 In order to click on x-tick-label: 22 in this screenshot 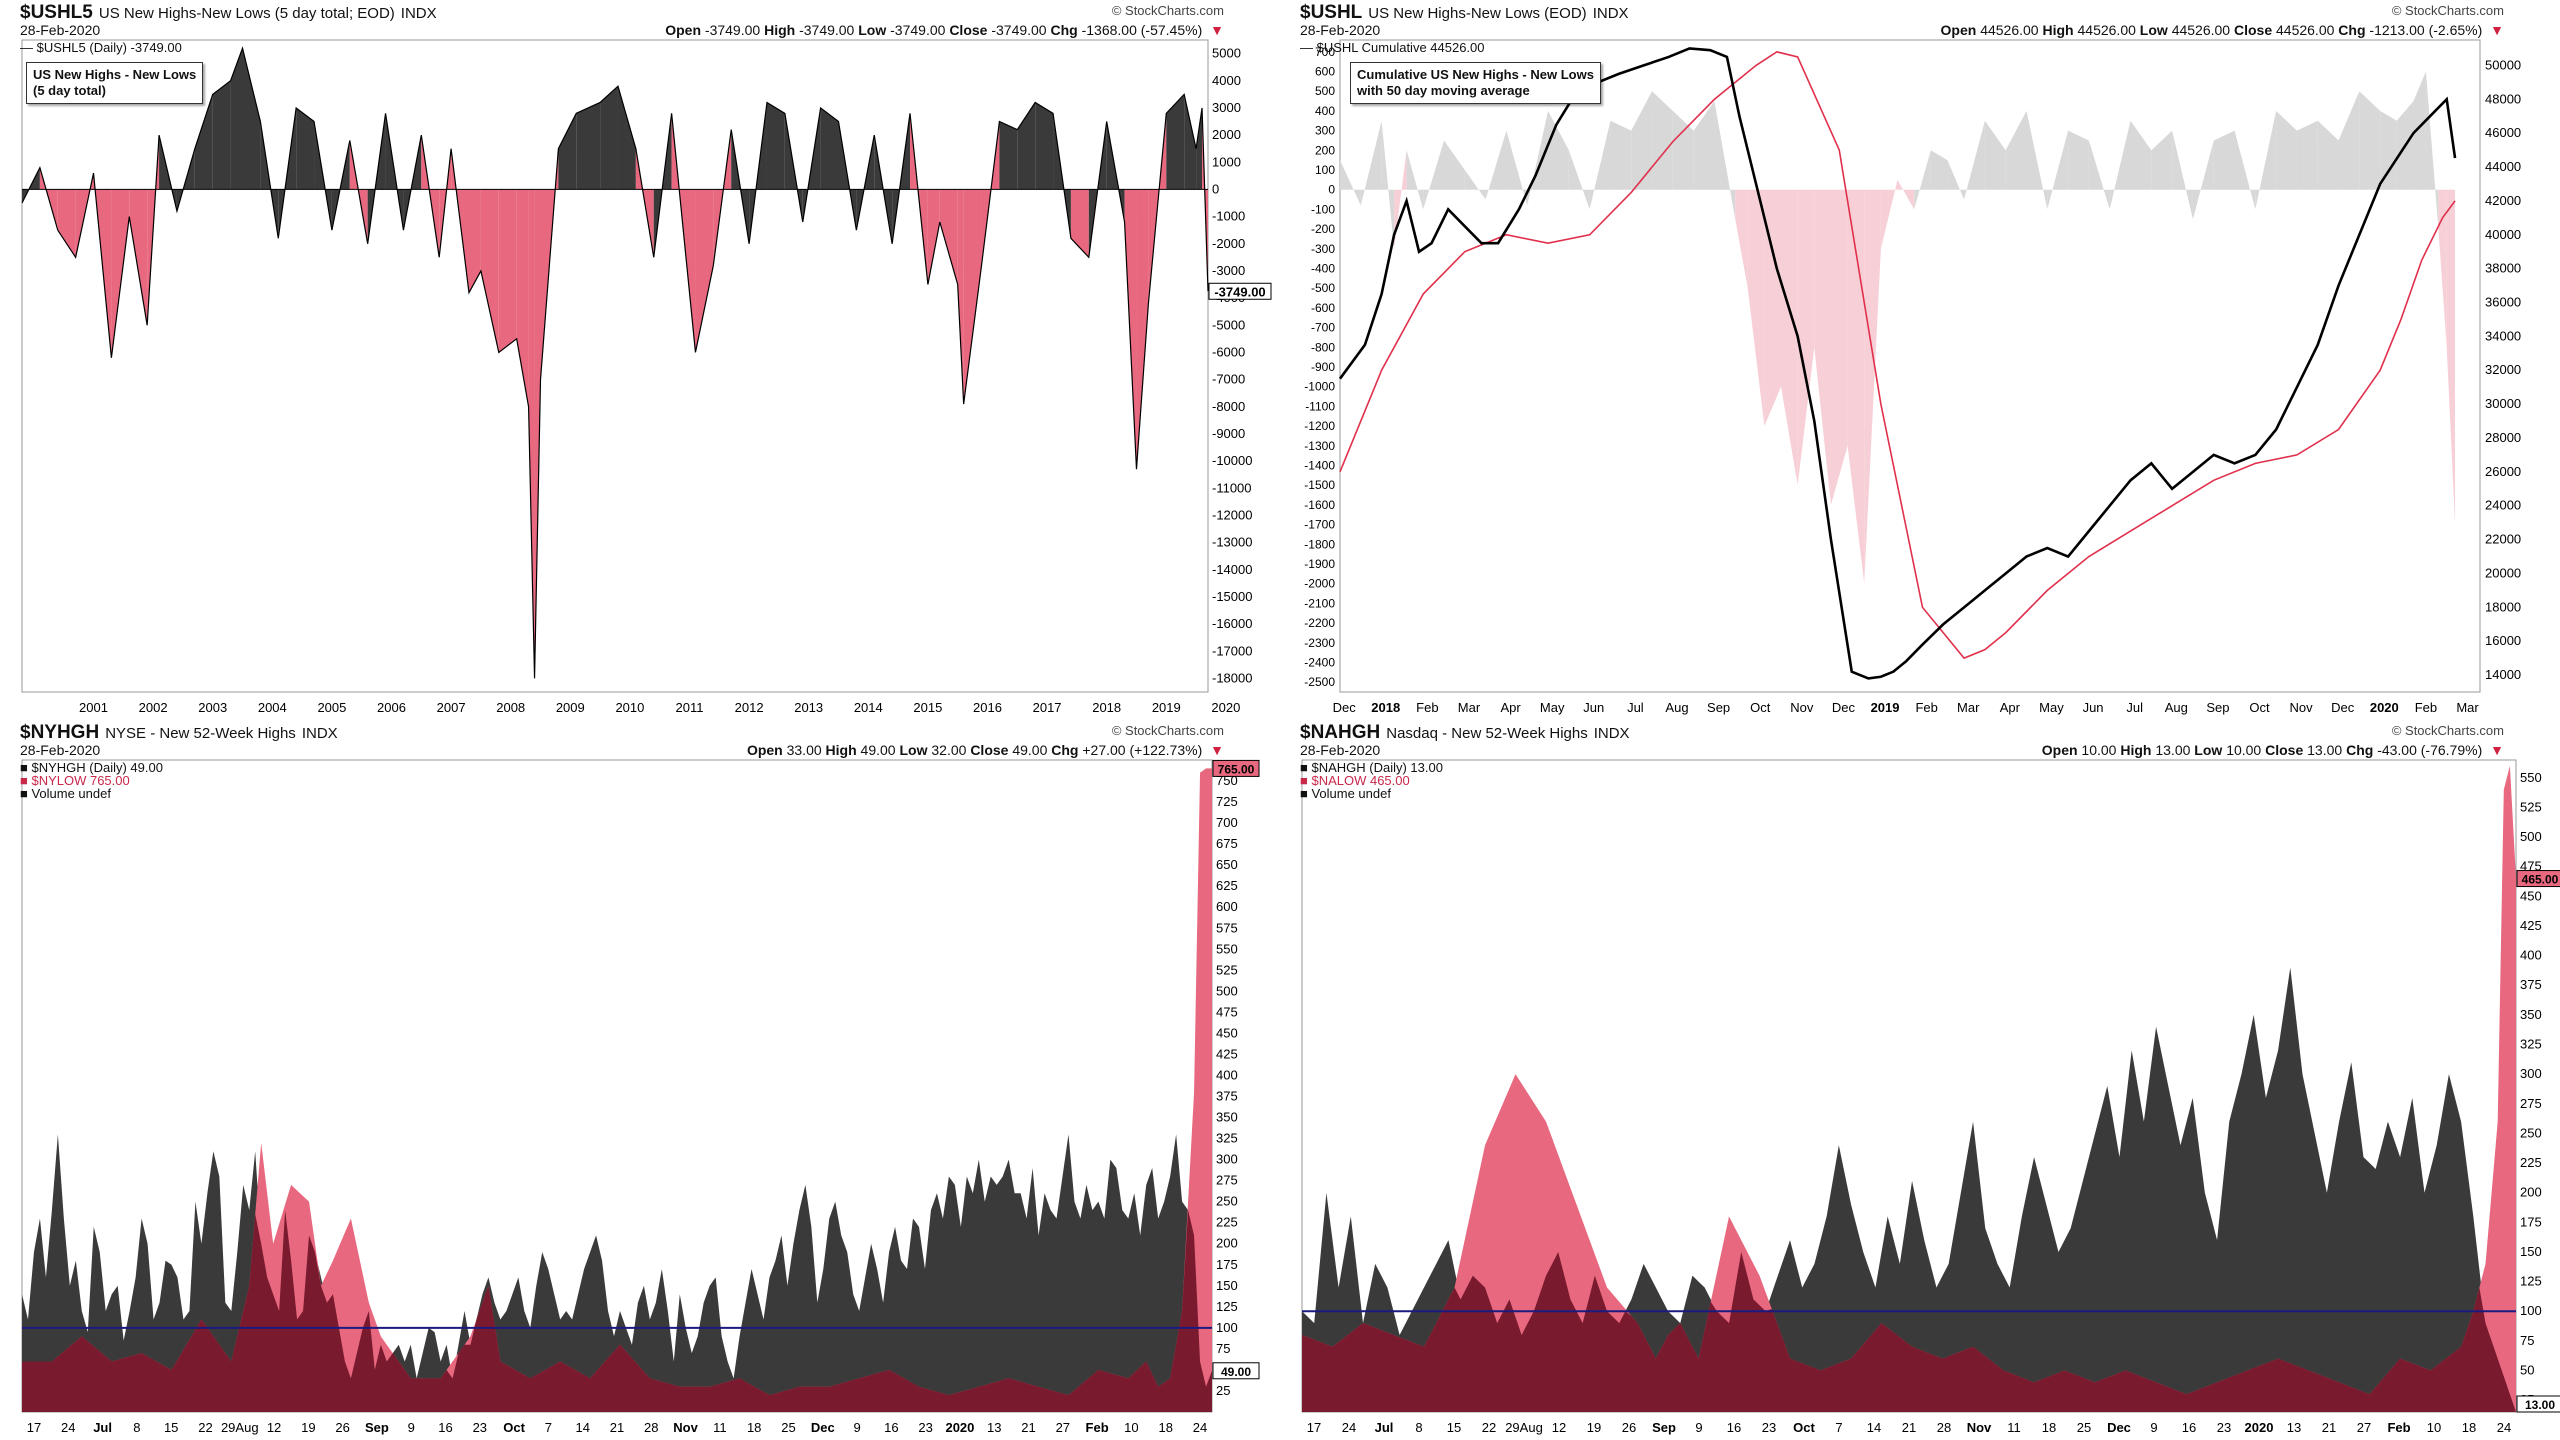, I will do `click(205, 1427)`.